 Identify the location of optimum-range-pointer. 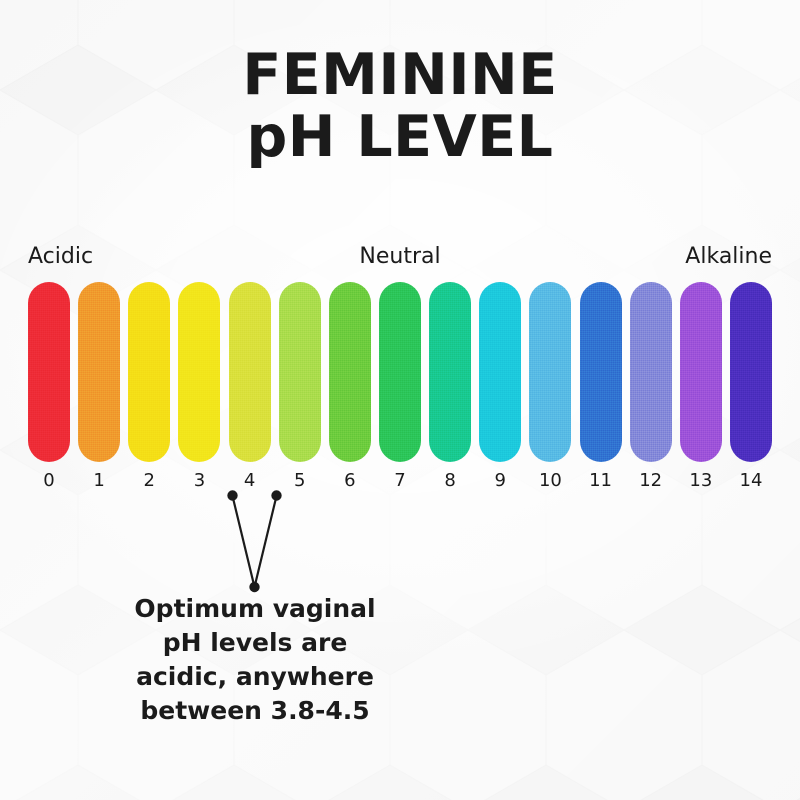
(270, 541).